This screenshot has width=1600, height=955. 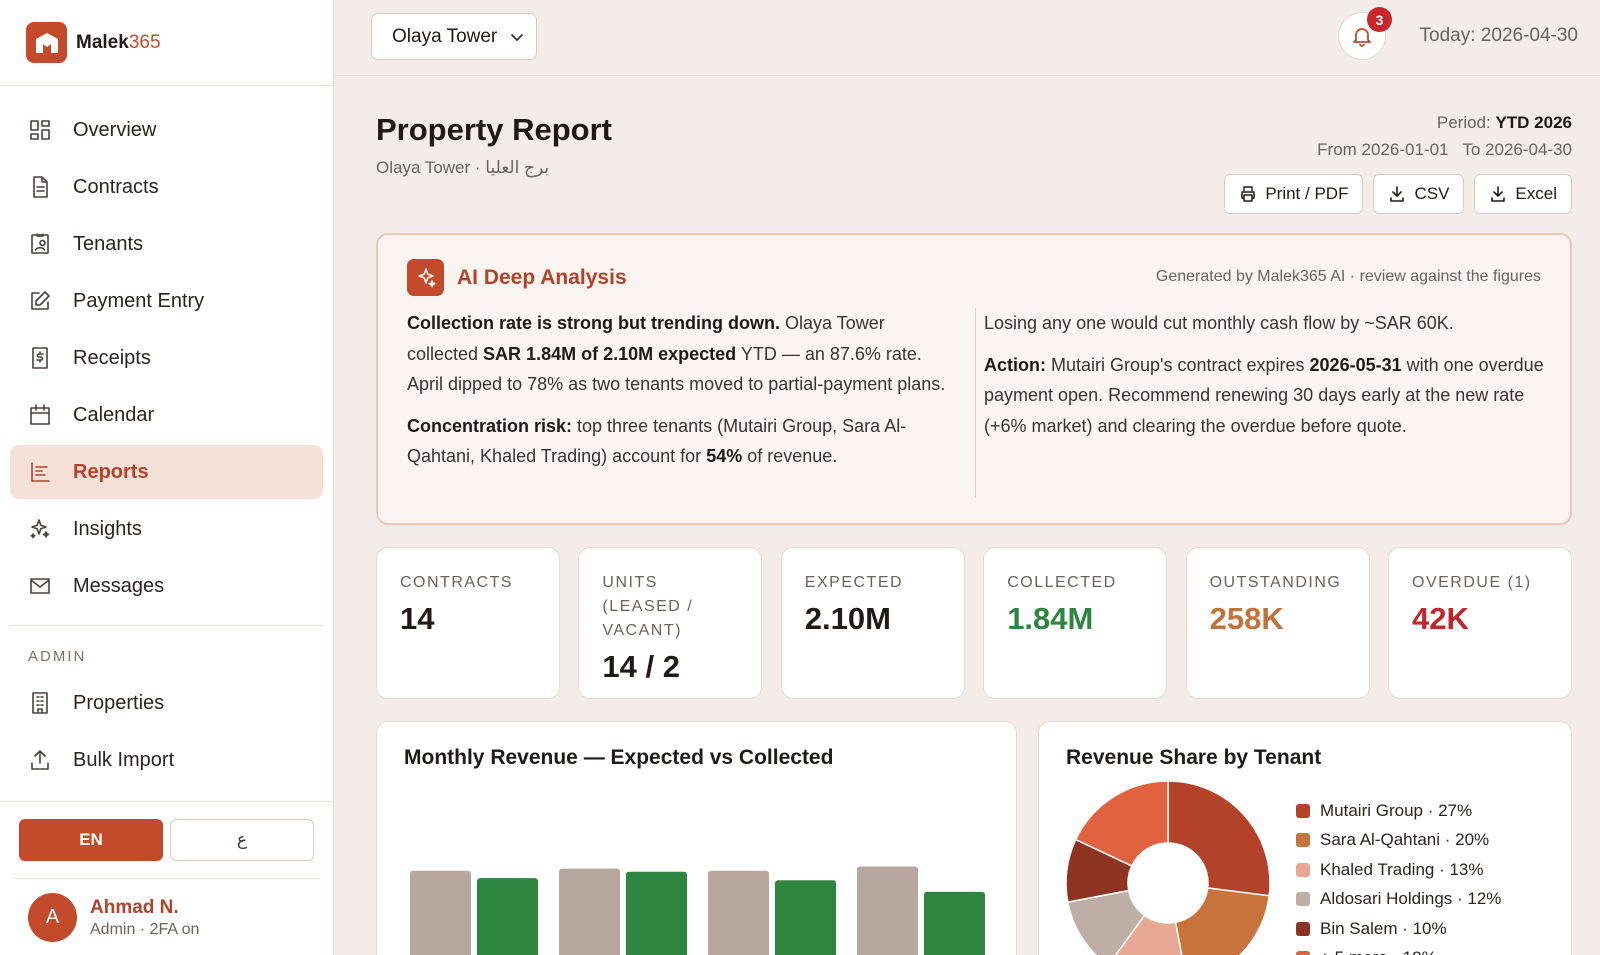 I want to click on legend-label: Sara Al-Qahtani · 20%, so click(x=1405, y=840).